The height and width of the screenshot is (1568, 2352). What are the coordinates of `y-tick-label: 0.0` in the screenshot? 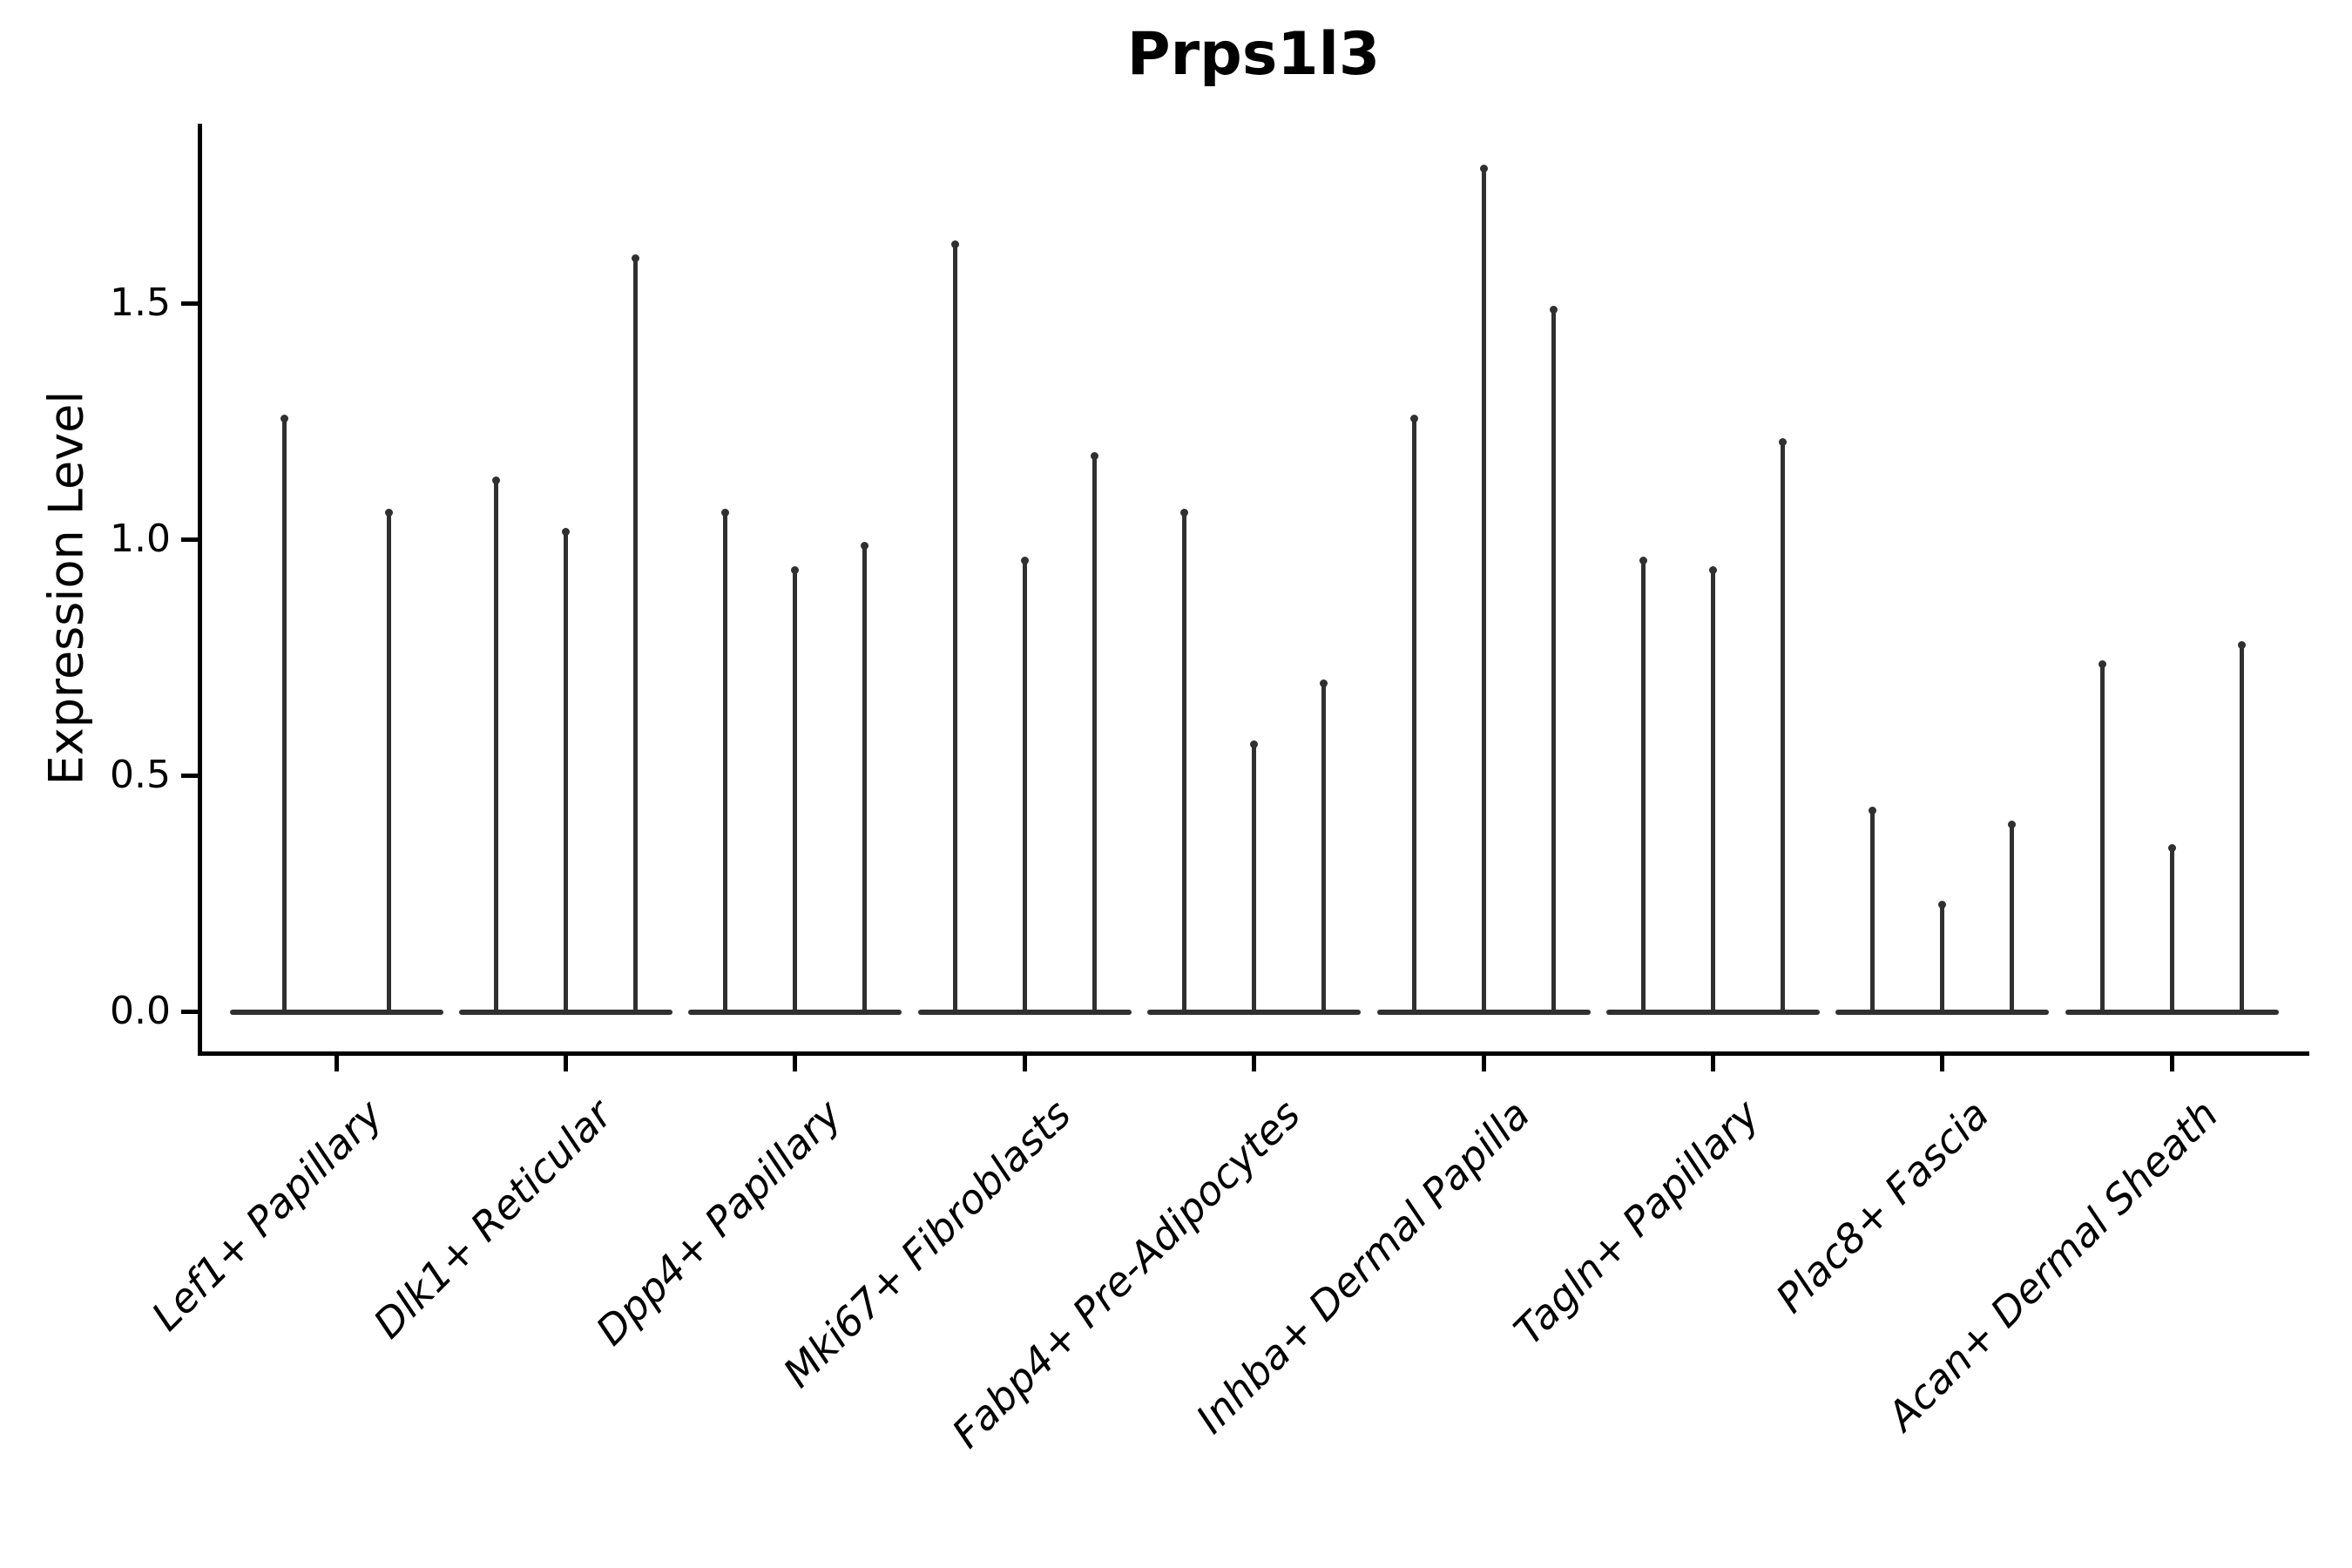 It's located at (140, 1011).